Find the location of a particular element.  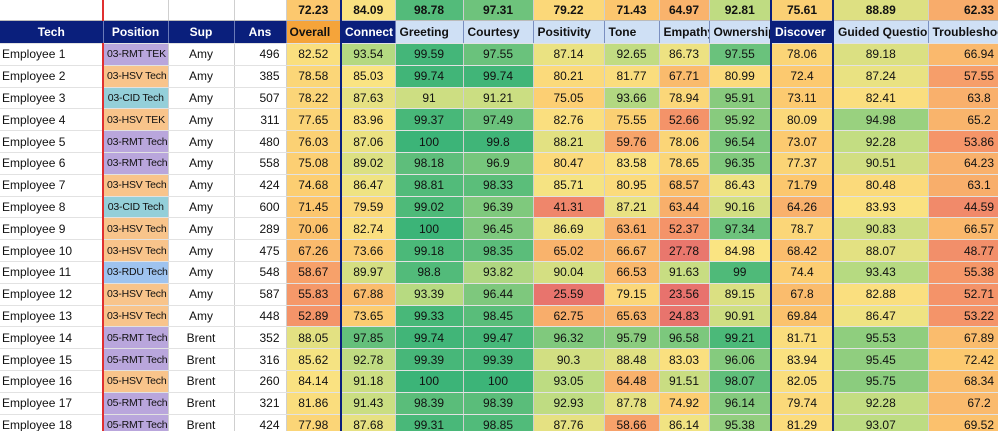

position-cell: 03-RDU Tech is located at coordinates (136, 272).